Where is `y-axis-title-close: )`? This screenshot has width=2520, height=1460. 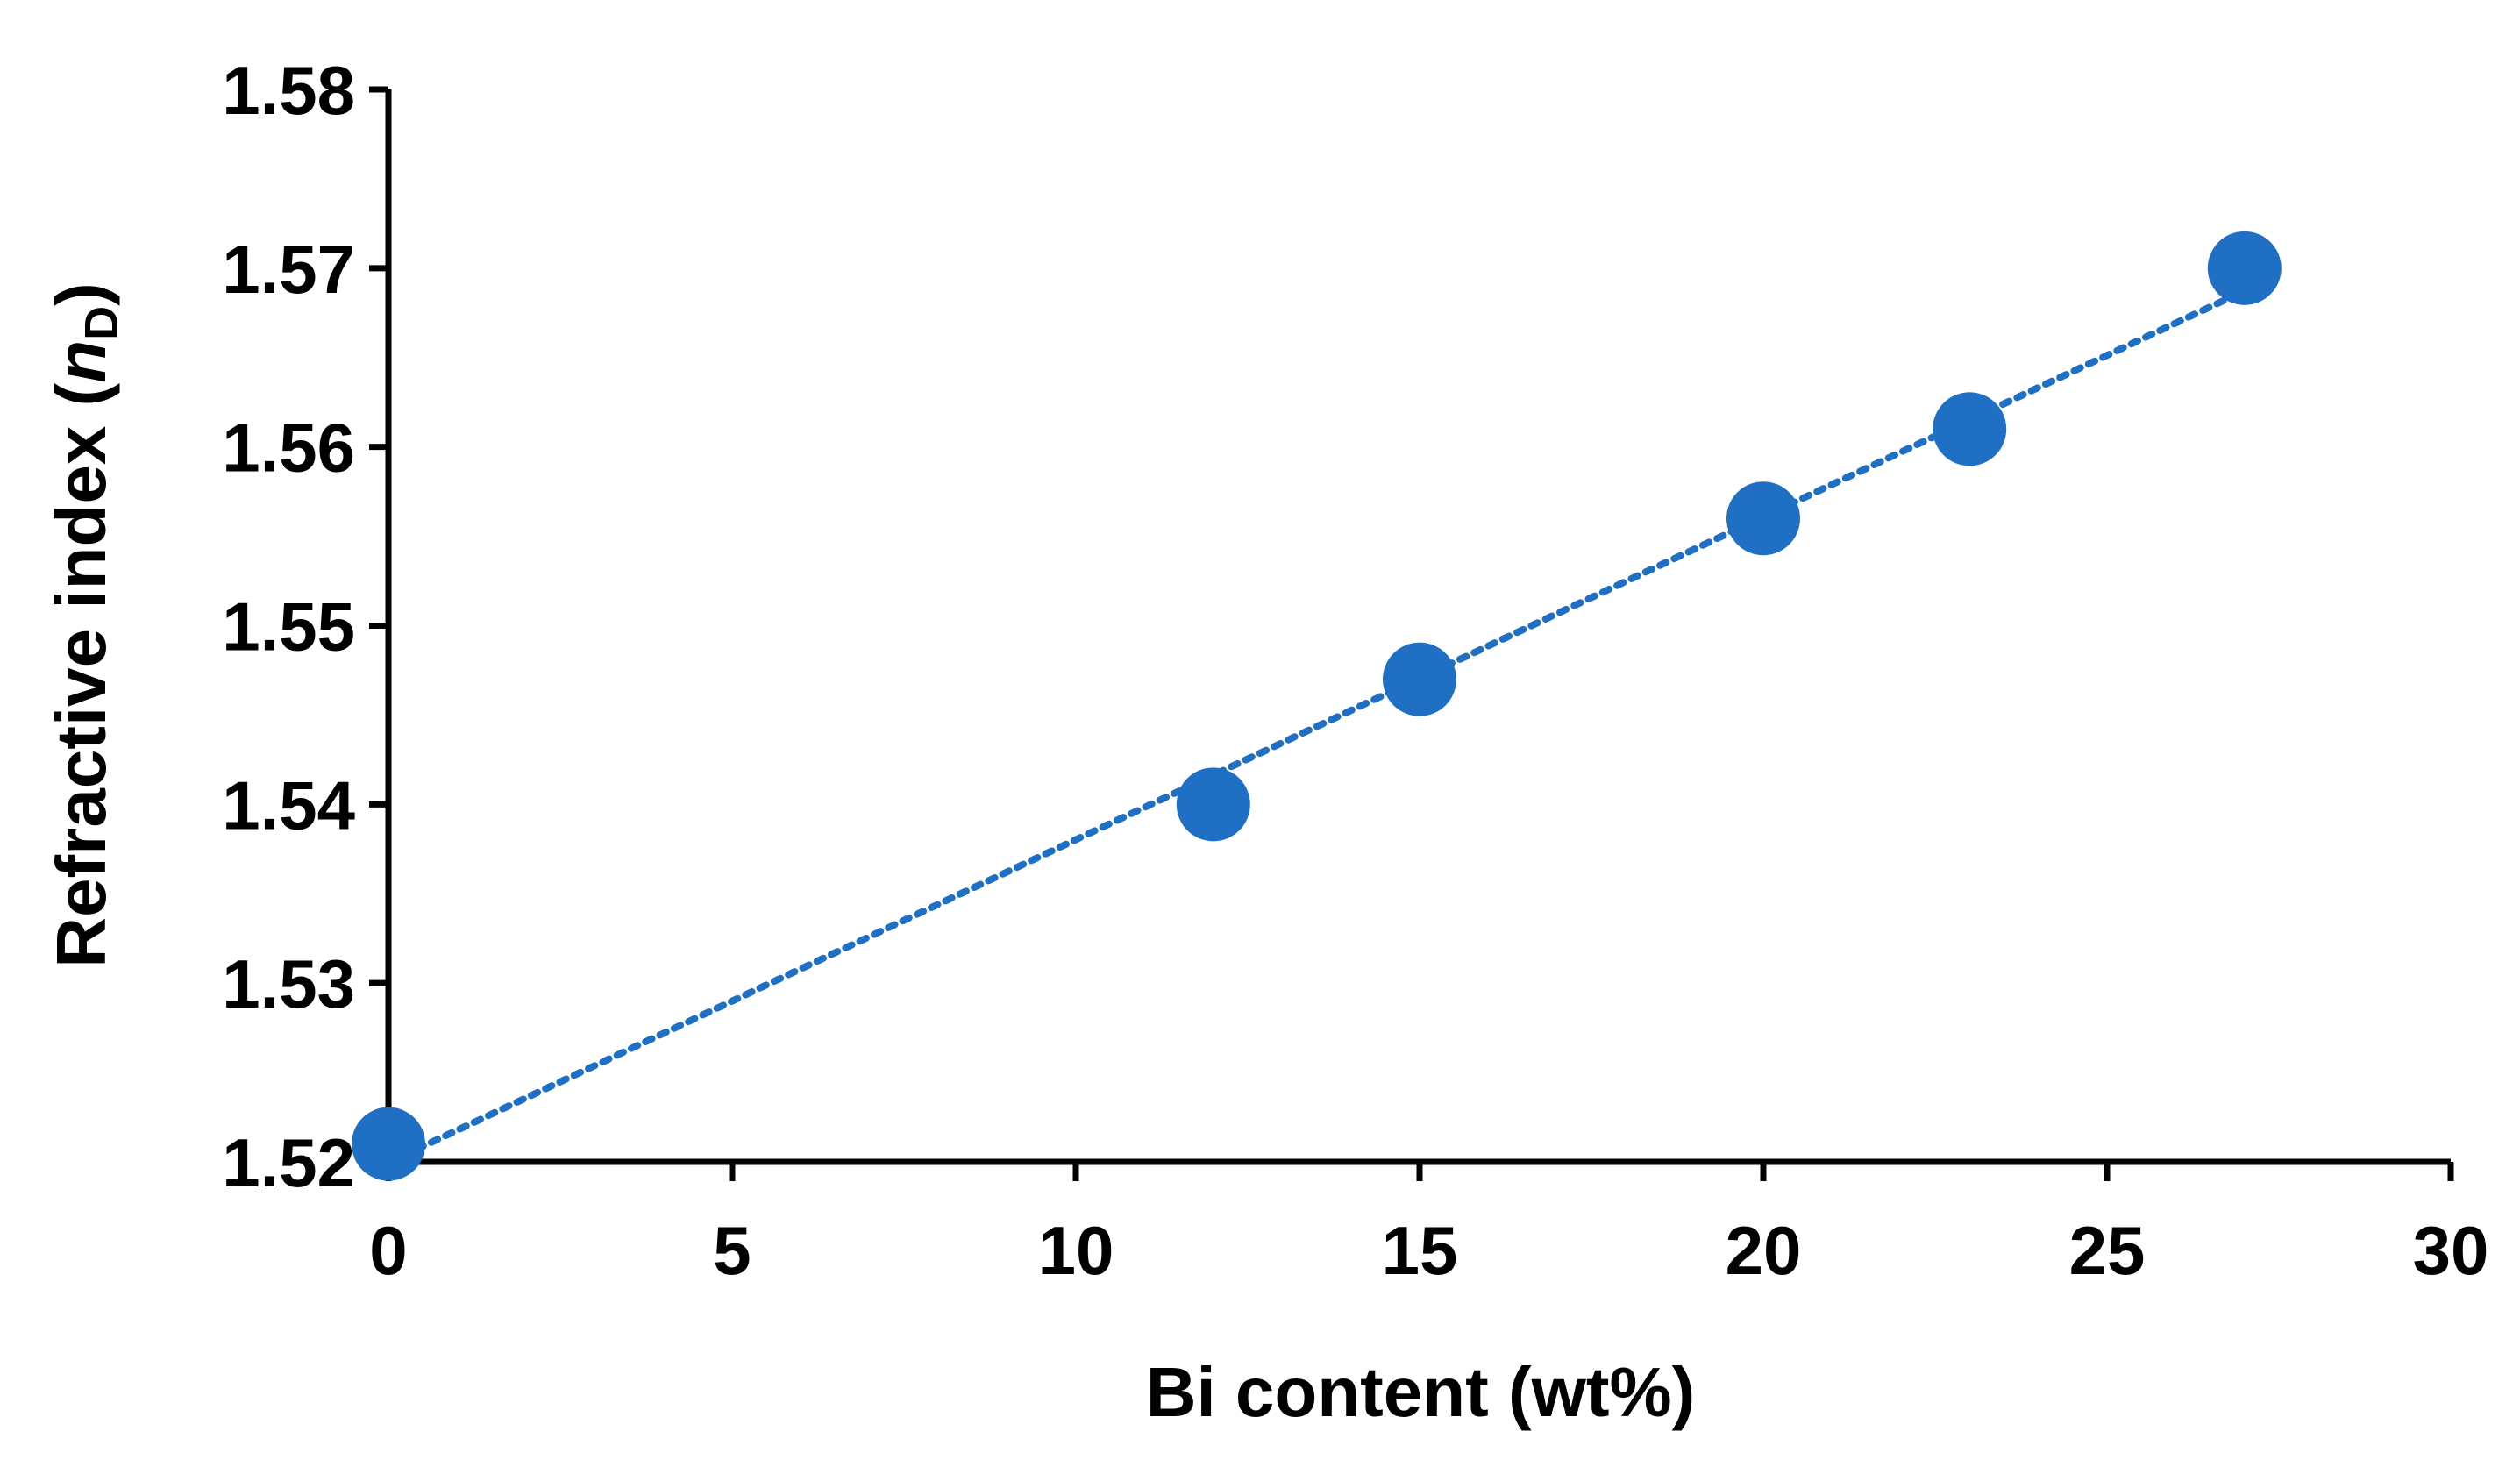 y-axis-title-close: ) is located at coordinates (81, 294).